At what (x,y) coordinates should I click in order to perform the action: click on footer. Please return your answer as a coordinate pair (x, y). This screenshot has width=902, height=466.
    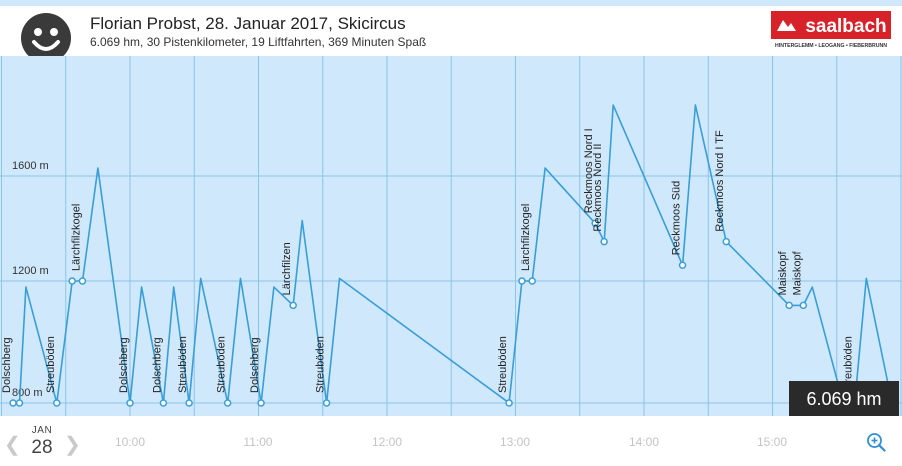
    Looking at the image, I should click on (451, 441).